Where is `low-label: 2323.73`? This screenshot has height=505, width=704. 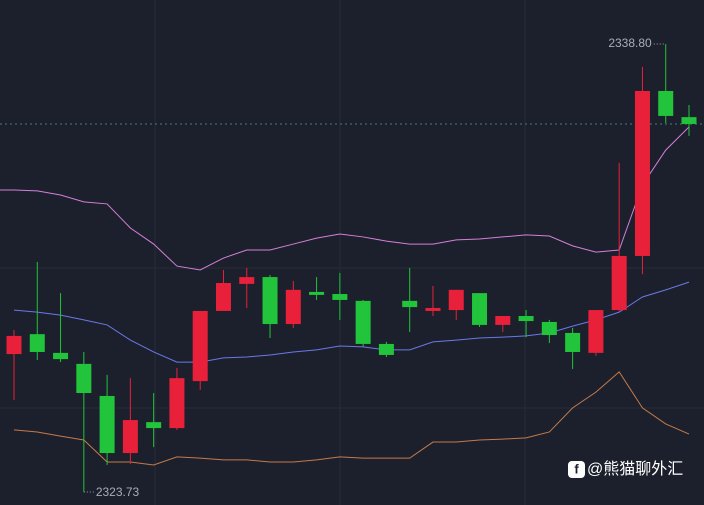
low-label: 2323.73 is located at coordinates (118, 492).